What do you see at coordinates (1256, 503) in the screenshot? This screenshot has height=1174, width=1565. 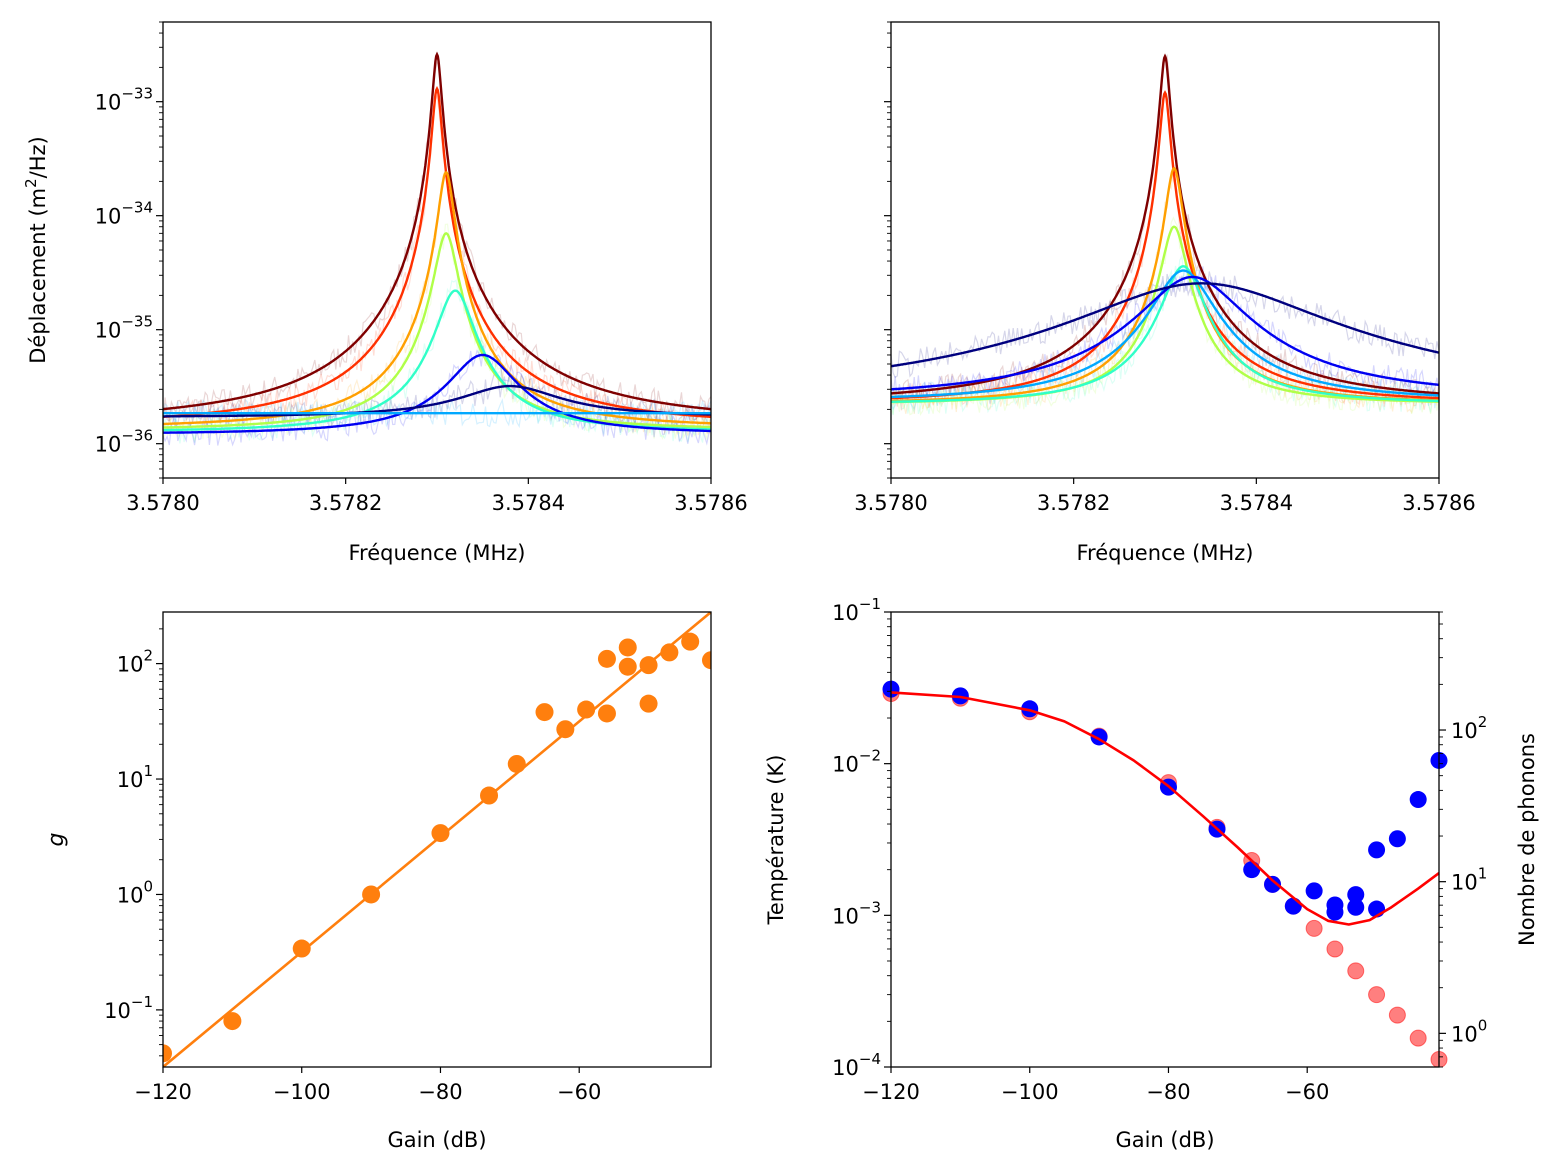 I see `x-tick-label: 3.5784` at bounding box center [1256, 503].